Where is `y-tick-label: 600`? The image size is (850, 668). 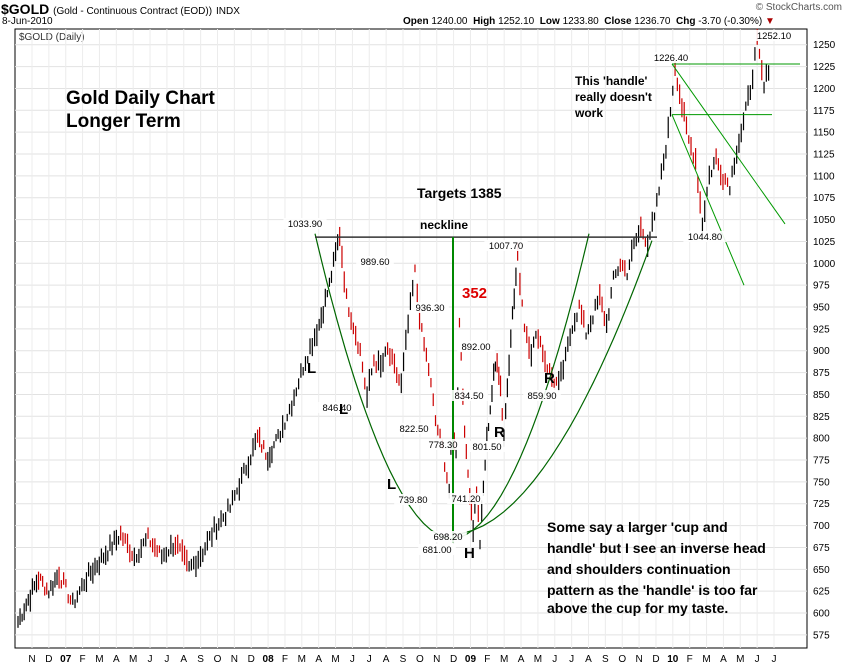
y-tick-label: 600 is located at coordinates (821, 614).